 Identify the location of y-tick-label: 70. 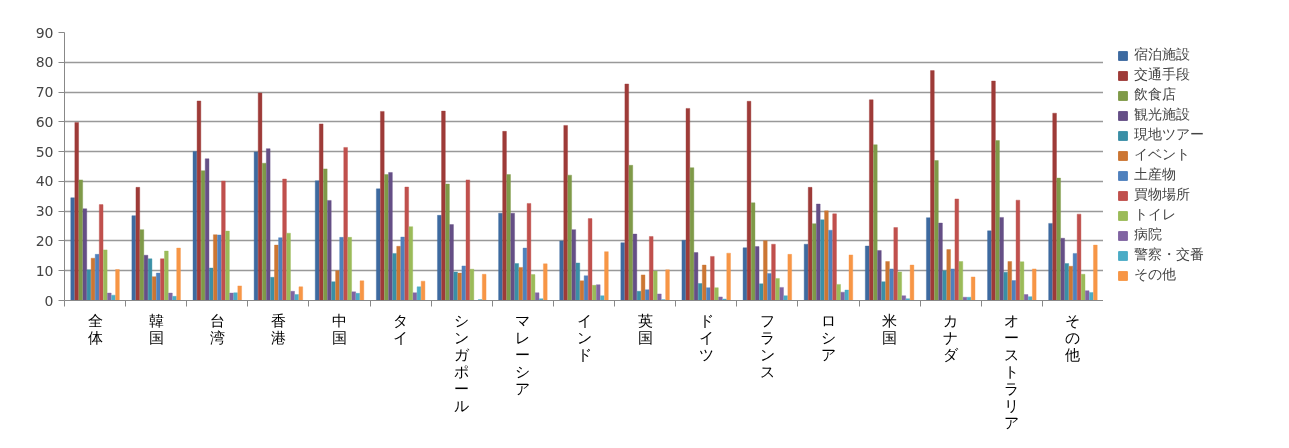
(44, 92).